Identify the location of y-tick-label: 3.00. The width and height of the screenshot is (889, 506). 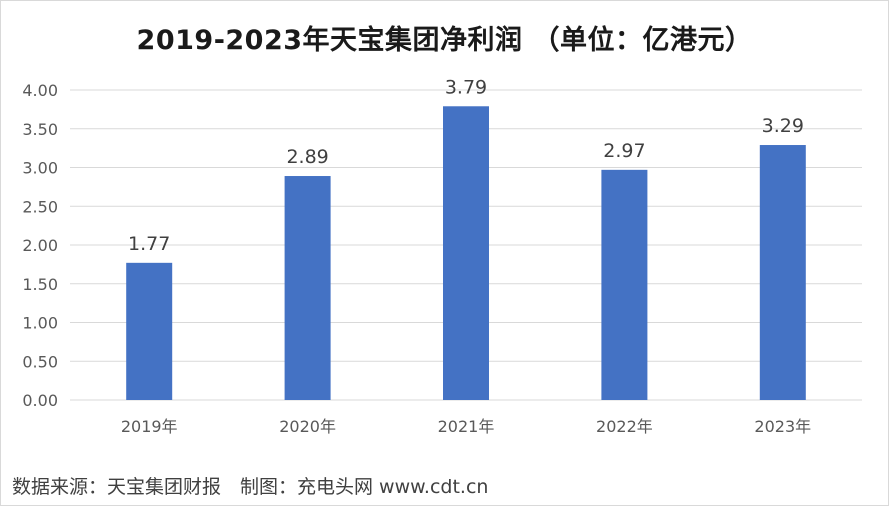
(40, 168).